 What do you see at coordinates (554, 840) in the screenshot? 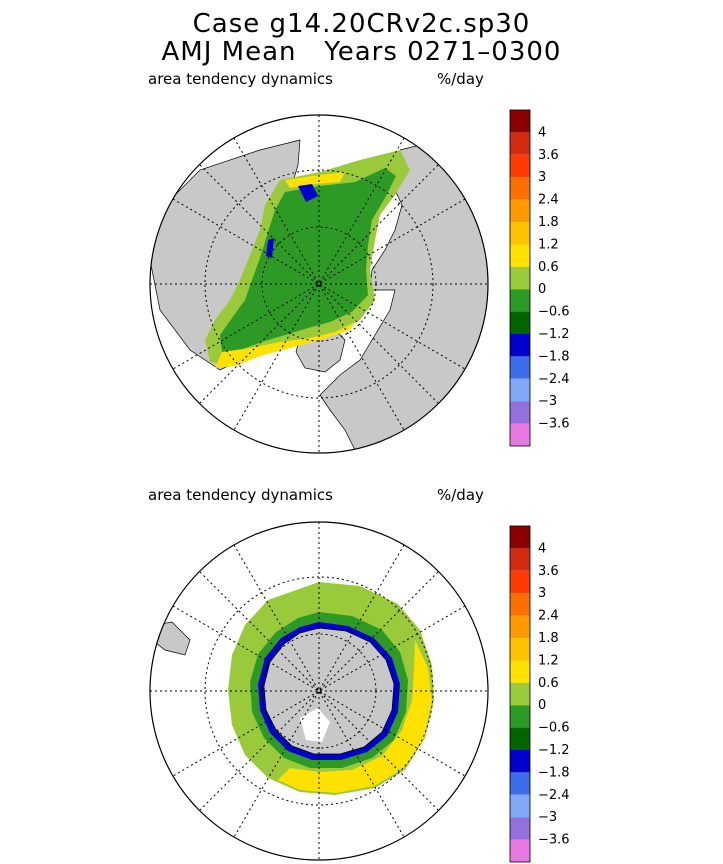
I see `south-colorbar-tick-label: −3.6` at bounding box center [554, 840].